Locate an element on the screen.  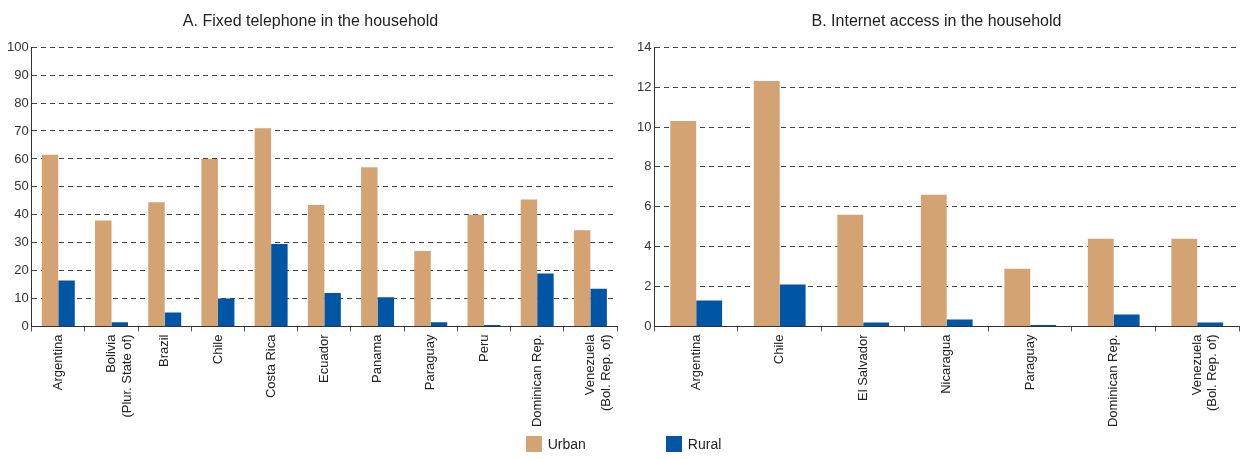
y-tick-label: 80 is located at coordinates (21, 102).